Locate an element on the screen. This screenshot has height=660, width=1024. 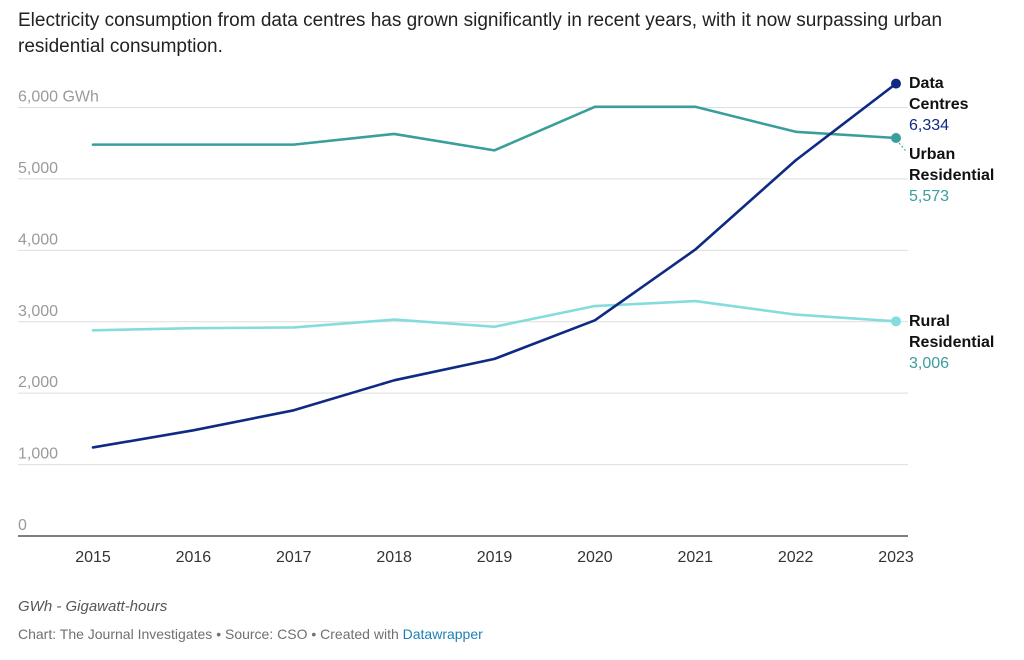
x-tick-label: 2019 is located at coordinates (495, 557).